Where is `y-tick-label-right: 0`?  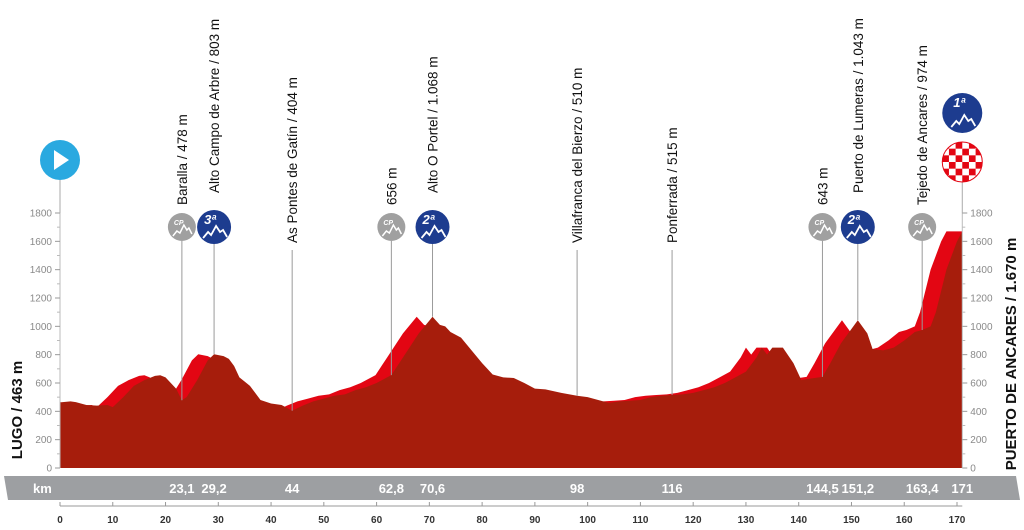 y-tick-label-right: 0 is located at coordinates (973, 469).